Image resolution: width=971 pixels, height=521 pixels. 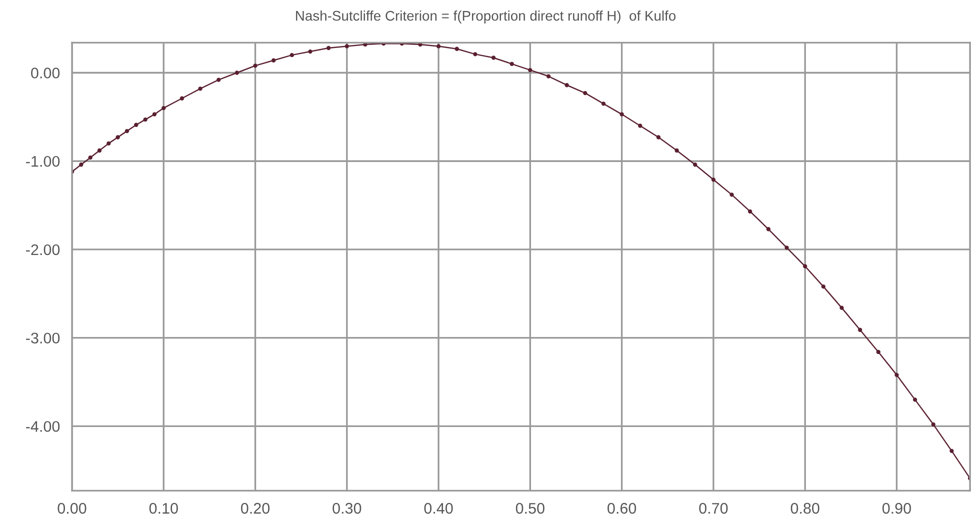 I want to click on x-tick-label: 0.00, so click(x=72, y=508).